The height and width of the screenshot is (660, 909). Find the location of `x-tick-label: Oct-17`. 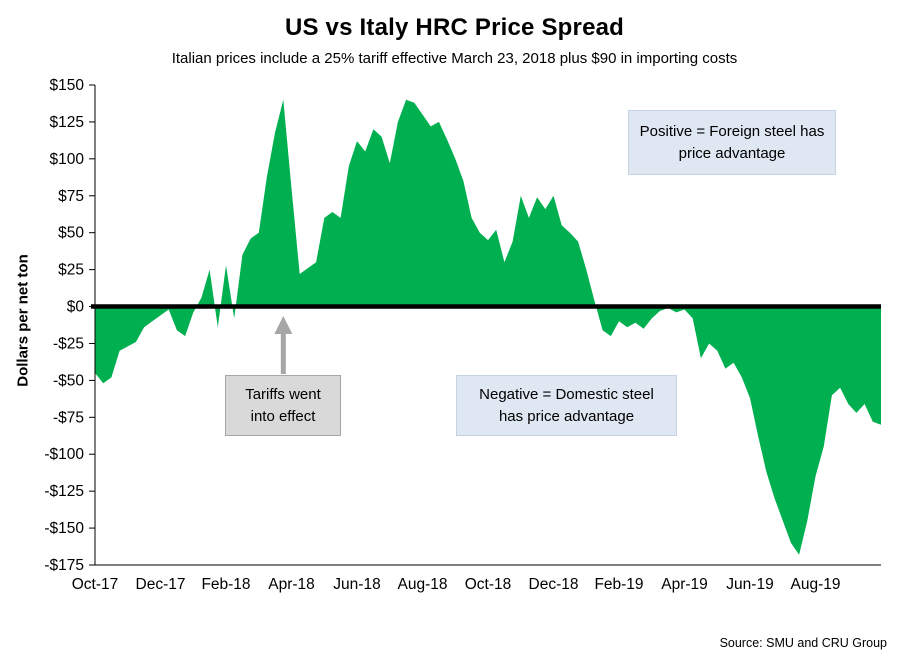

x-tick-label: Oct-17 is located at coordinates (95, 584).